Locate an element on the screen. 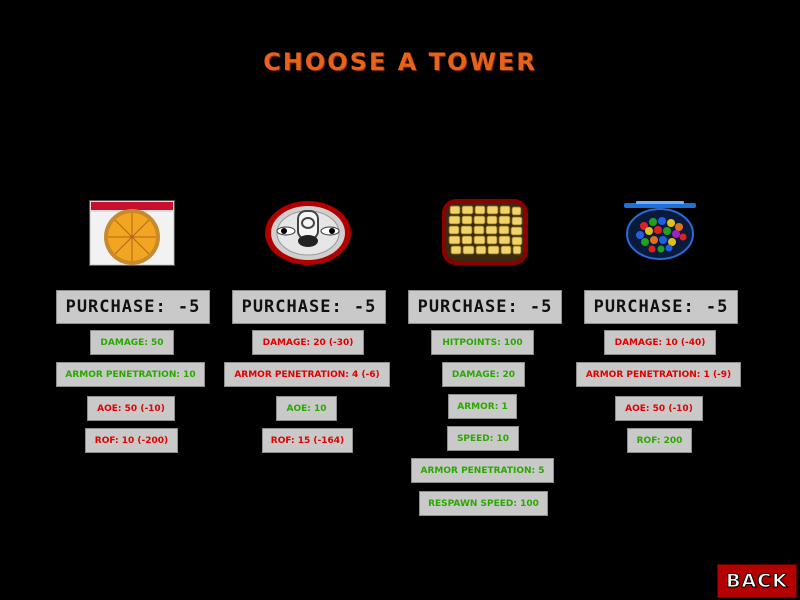 The width and height of the screenshot is (800, 600). stat-damage: DAMAGE: 20 is located at coordinates (483, 374).